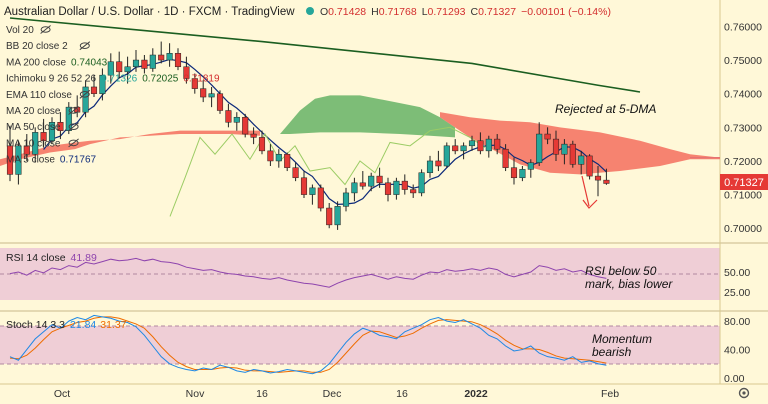  What do you see at coordinates (367, 116) in the screenshot?
I see `cloud-bullish-segment` at bounding box center [367, 116].